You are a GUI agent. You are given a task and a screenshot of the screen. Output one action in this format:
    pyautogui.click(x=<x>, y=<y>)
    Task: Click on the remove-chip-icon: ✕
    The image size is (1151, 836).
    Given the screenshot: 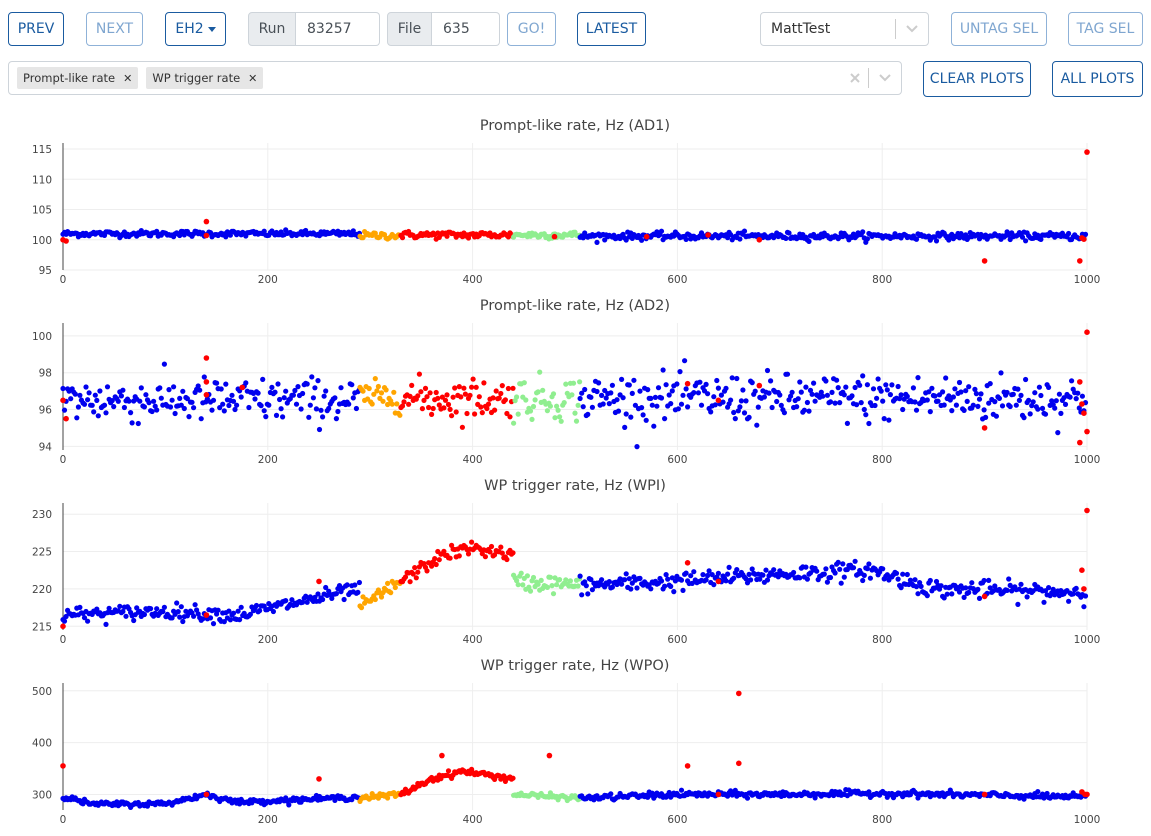 What is the action you would take?
    pyautogui.click(x=253, y=78)
    